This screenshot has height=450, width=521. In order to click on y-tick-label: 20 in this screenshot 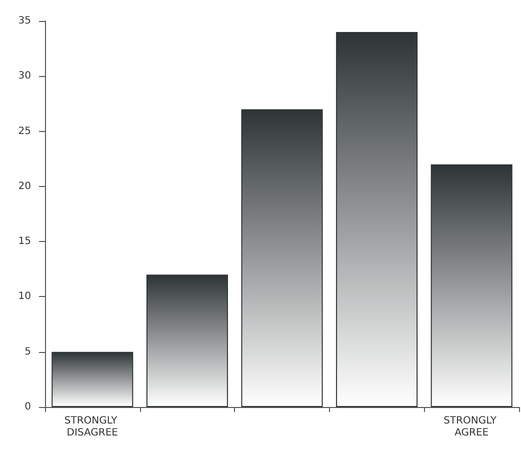, I will do `click(24, 186)`.